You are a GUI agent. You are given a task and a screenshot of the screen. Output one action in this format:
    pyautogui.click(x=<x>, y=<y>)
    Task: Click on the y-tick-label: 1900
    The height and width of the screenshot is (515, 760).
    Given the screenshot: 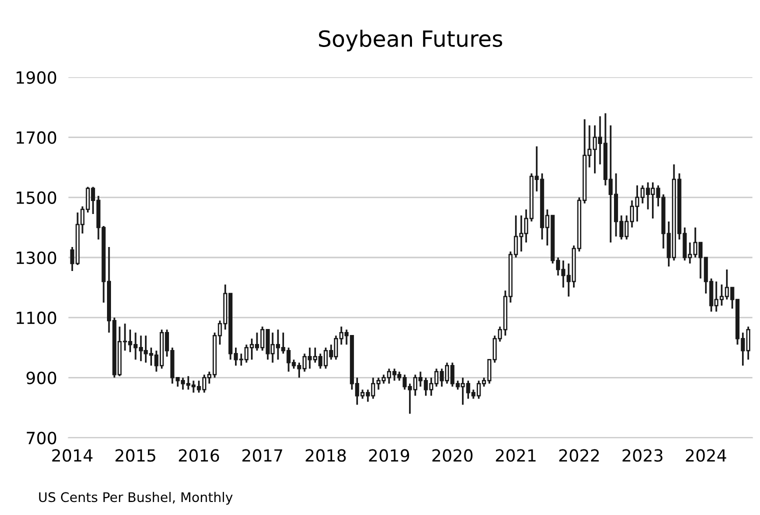 What is the action you would take?
    pyautogui.click(x=36, y=77)
    